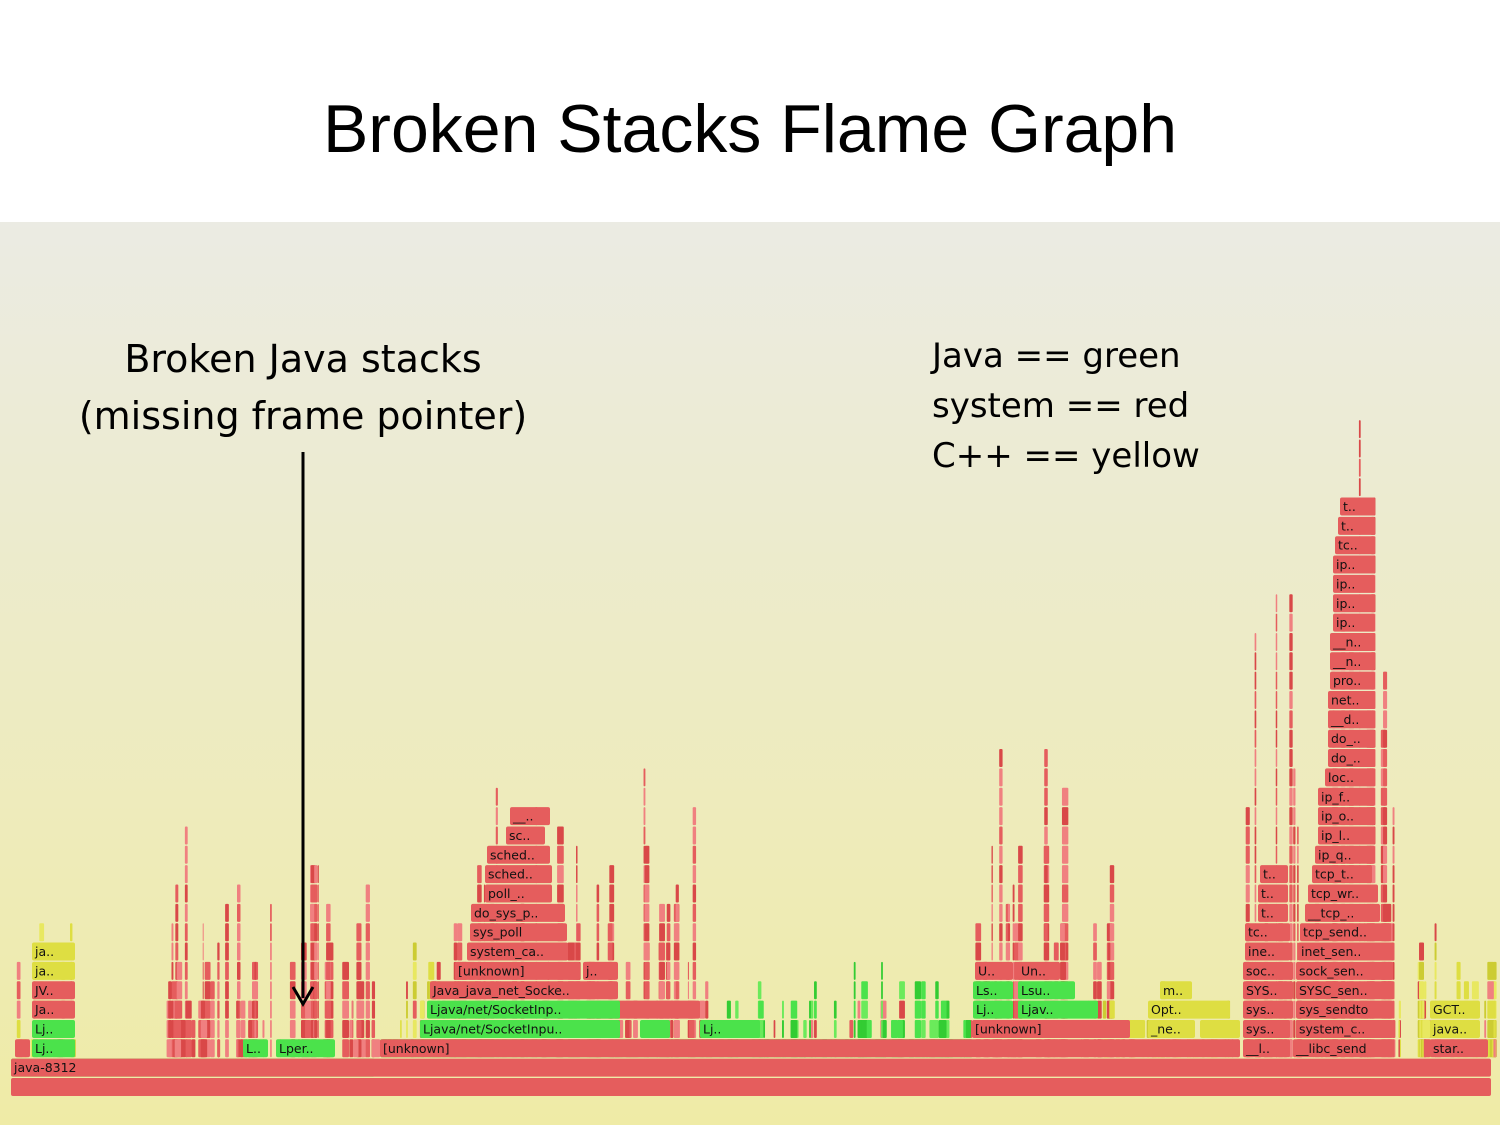 This screenshot has height=1125, width=1500. I want to click on frame-label: java-8312, so click(45, 1067).